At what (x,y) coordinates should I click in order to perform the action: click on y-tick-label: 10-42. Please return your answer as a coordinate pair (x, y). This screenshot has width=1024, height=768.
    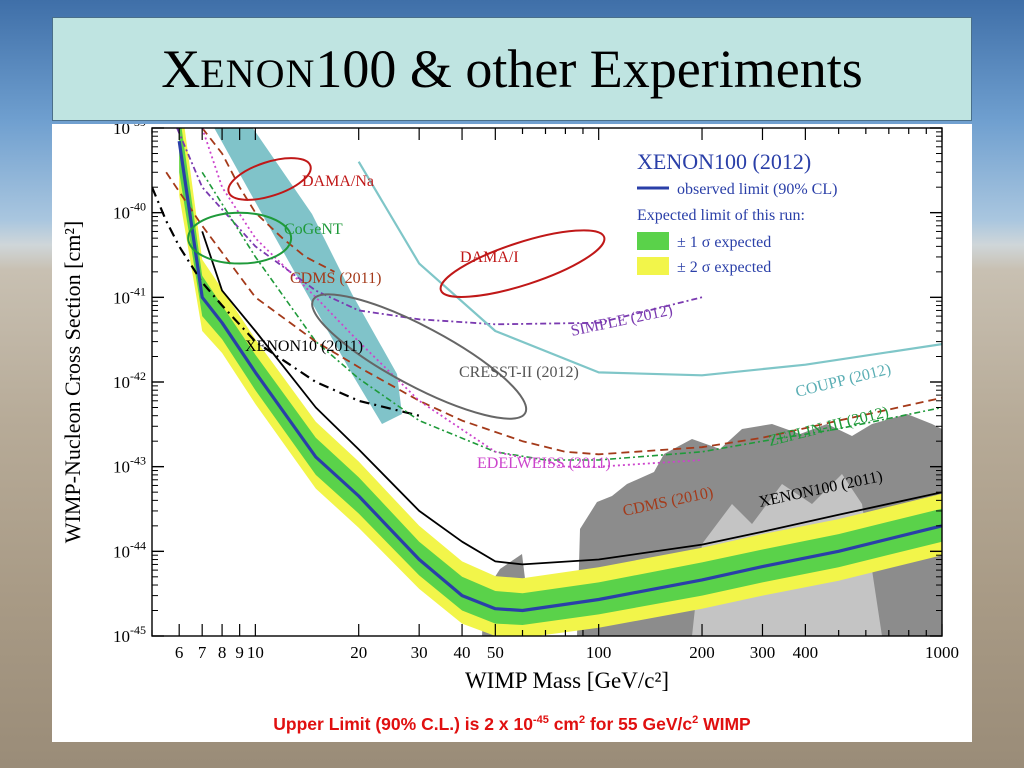
    Looking at the image, I should click on (129, 380).